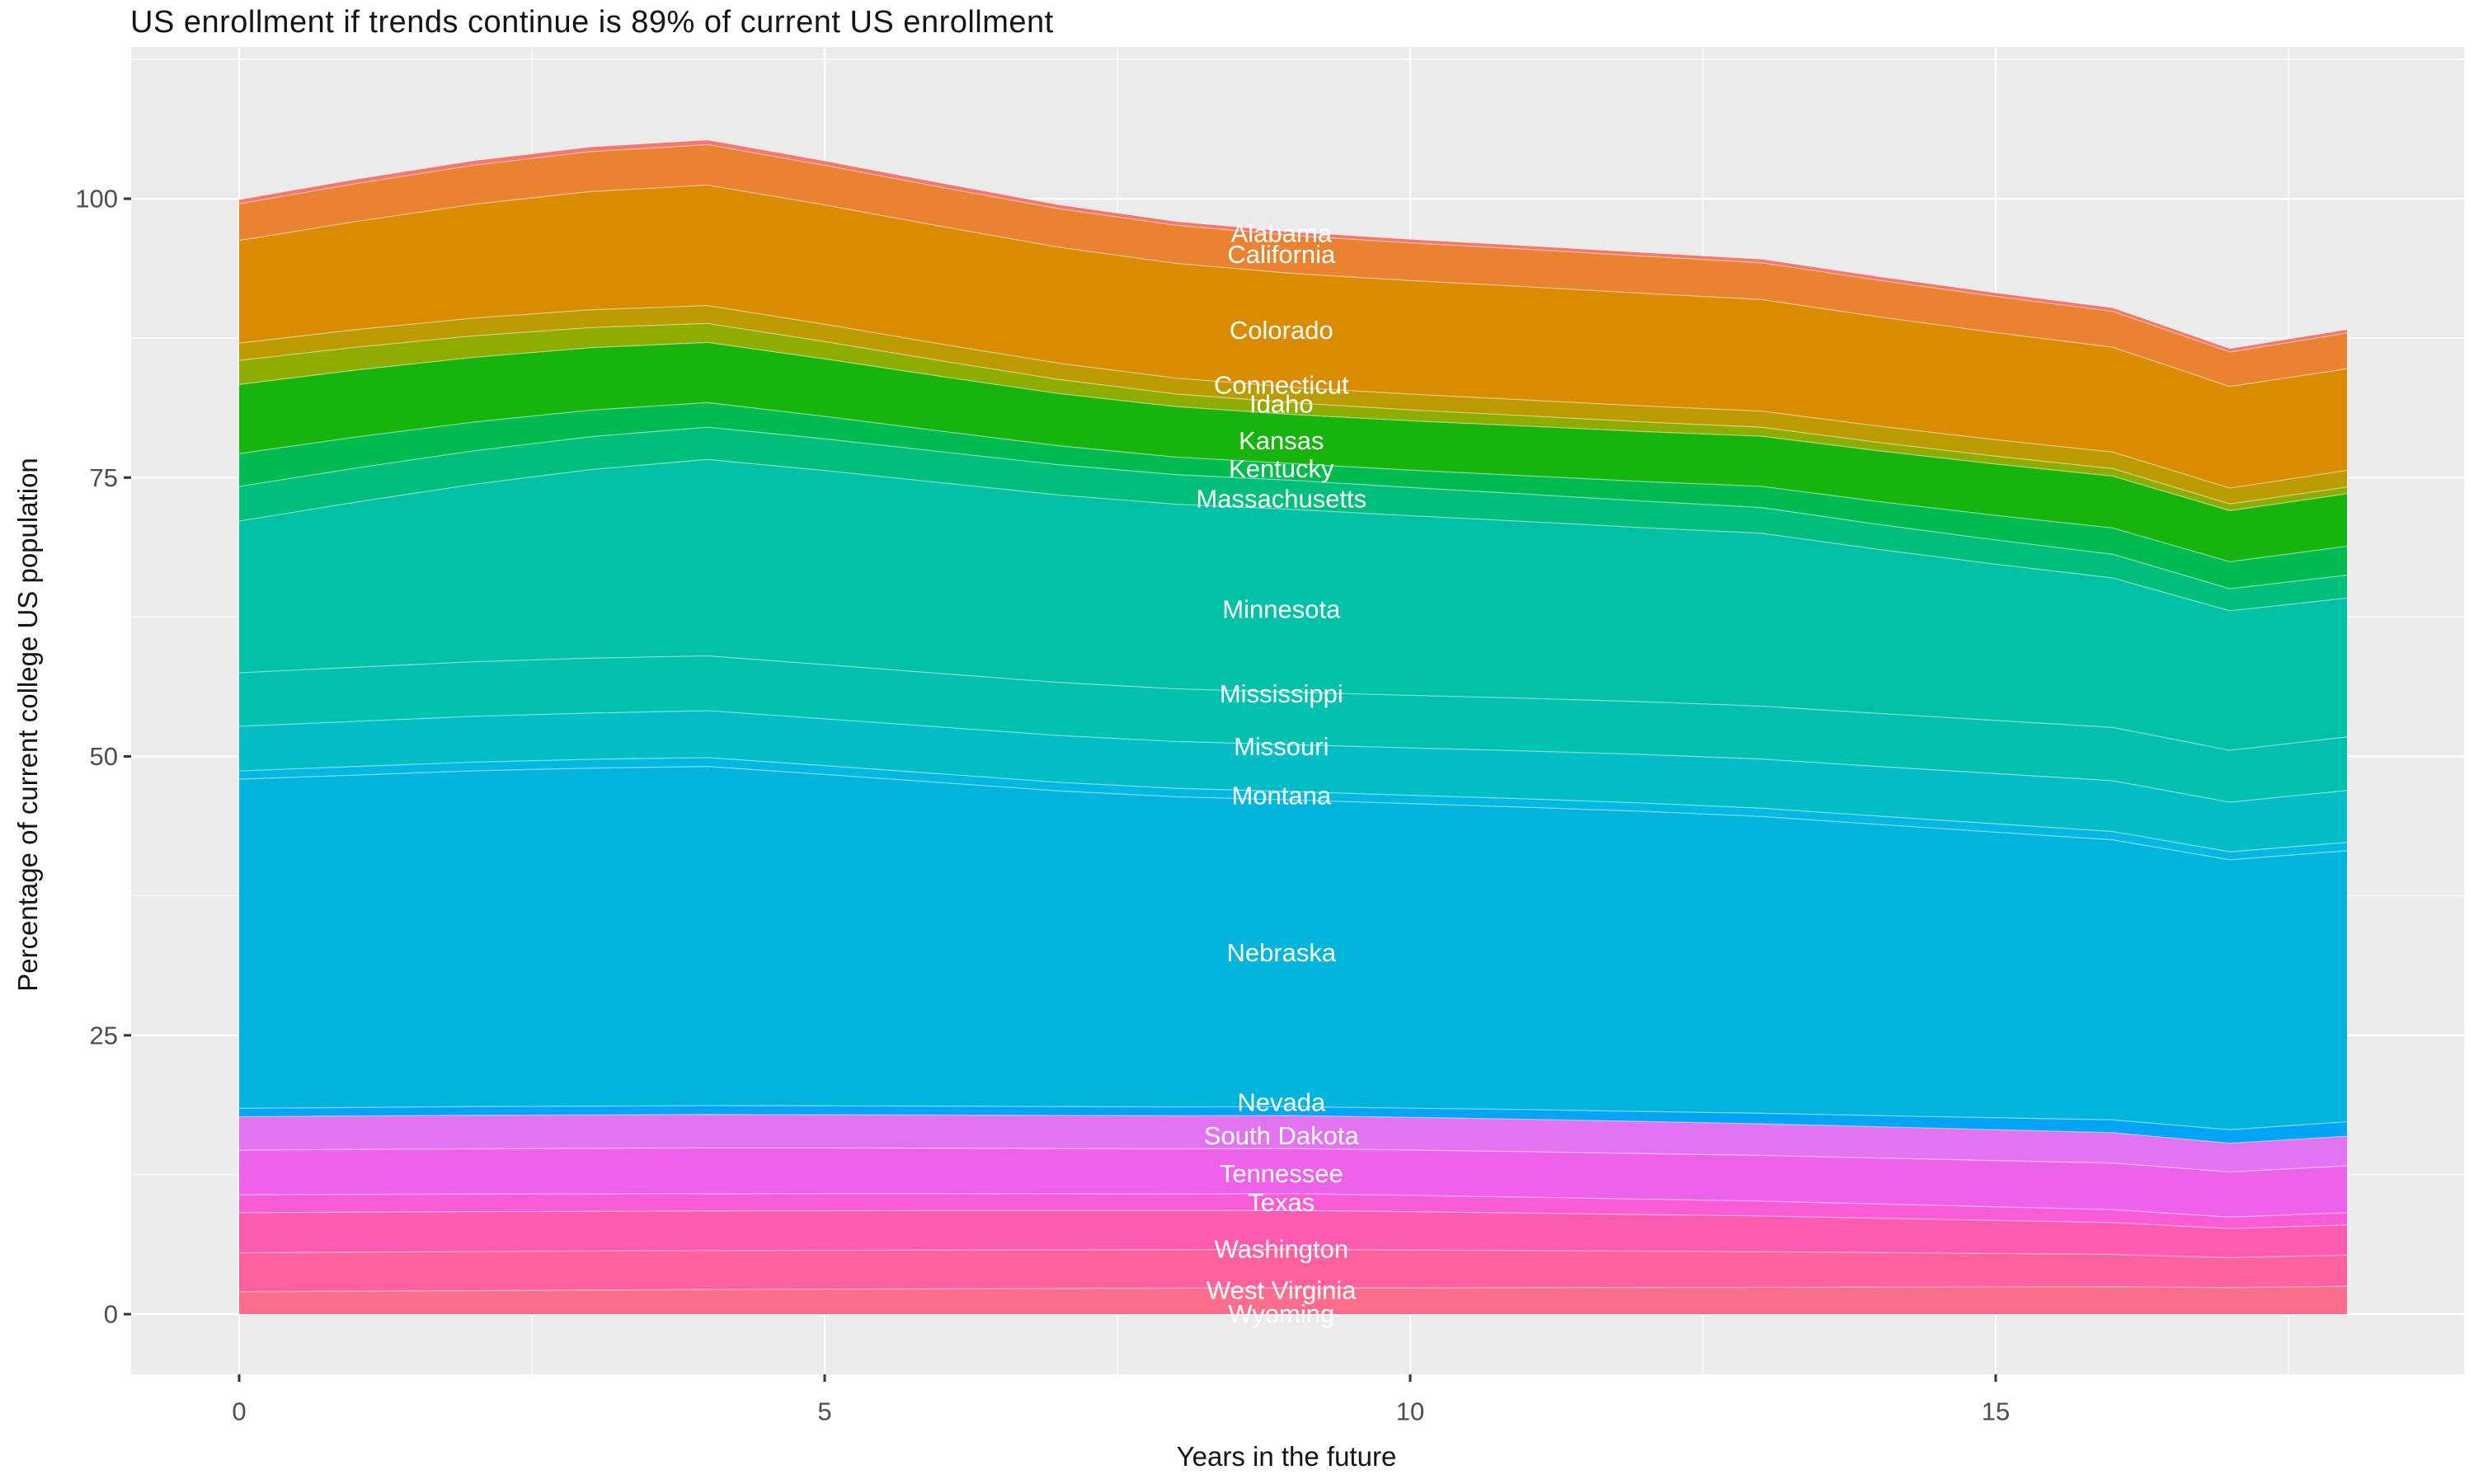  What do you see at coordinates (1281, 330) in the screenshot?
I see `state-label-colorado: Colorado` at bounding box center [1281, 330].